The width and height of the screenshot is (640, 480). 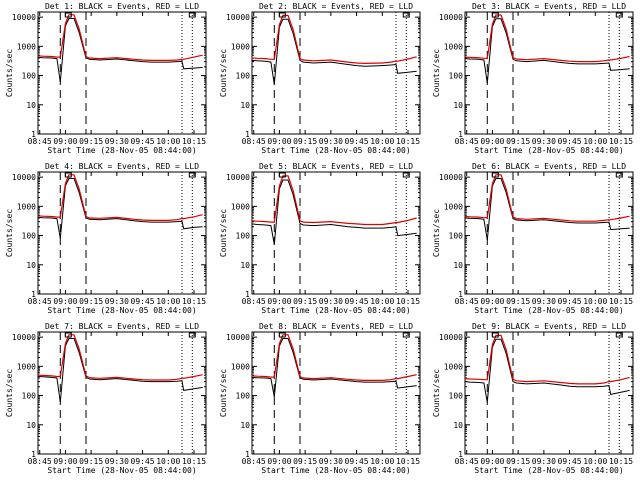 What do you see at coordinates (336, 6) in the screenshot?
I see `panel-title: Det 2: BLACK = Events, RED = LLD` at bounding box center [336, 6].